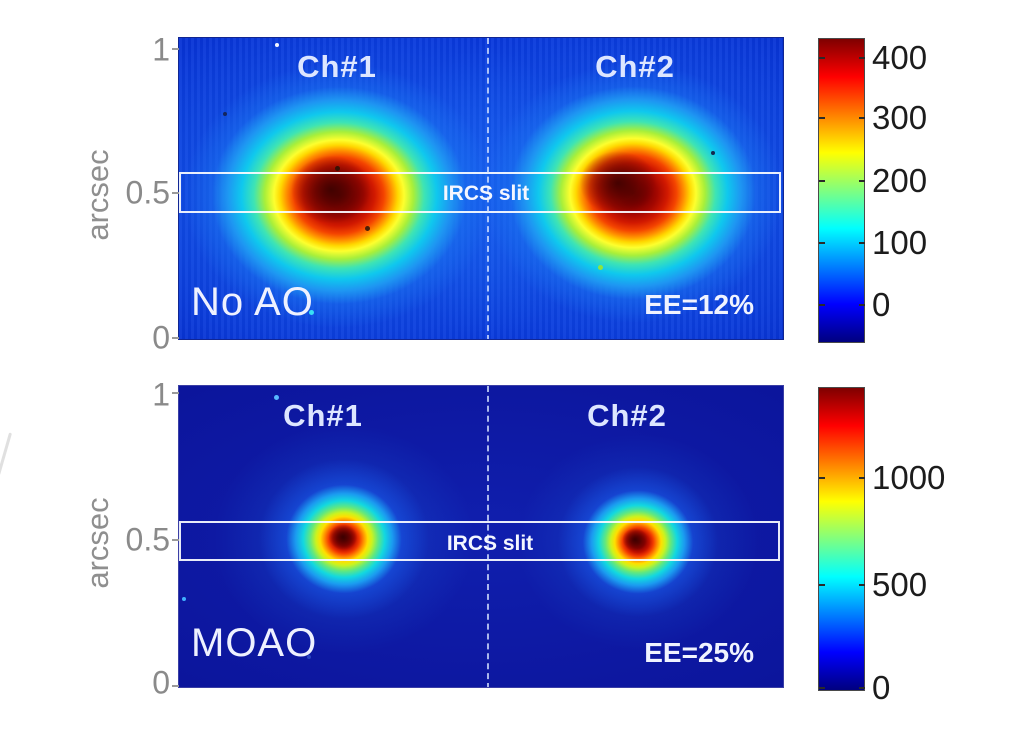 This screenshot has height=737, width=1024. Describe the element at coordinates (900, 57) in the screenshot. I see `colorbar-tick-label: 400` at that location.